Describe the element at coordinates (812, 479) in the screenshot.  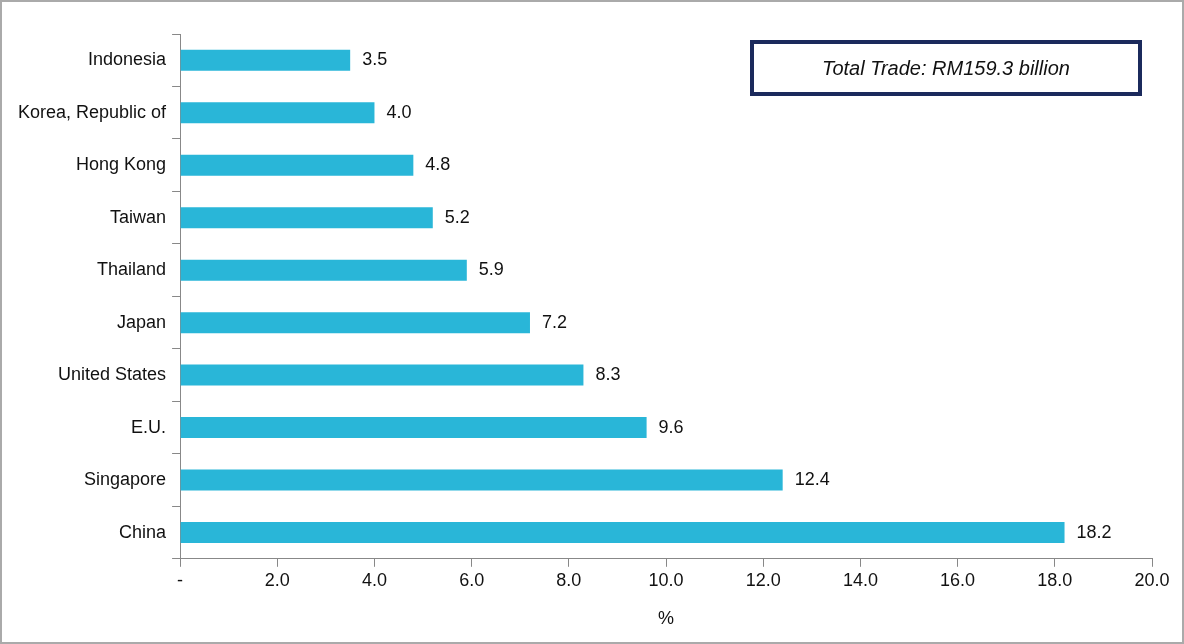
I see `data-label: 12.4` at that location.